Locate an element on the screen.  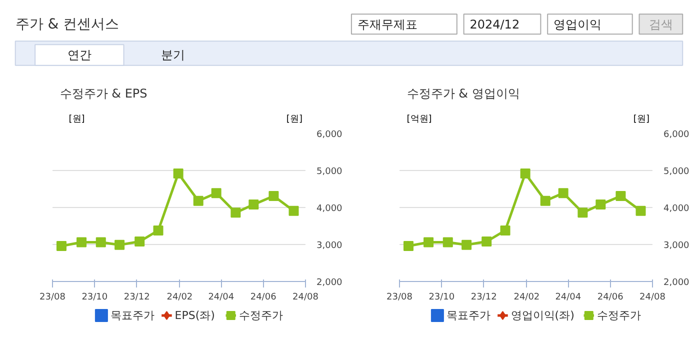
legend-label: 영업이익(좌) is located at coordinates (542, 315).